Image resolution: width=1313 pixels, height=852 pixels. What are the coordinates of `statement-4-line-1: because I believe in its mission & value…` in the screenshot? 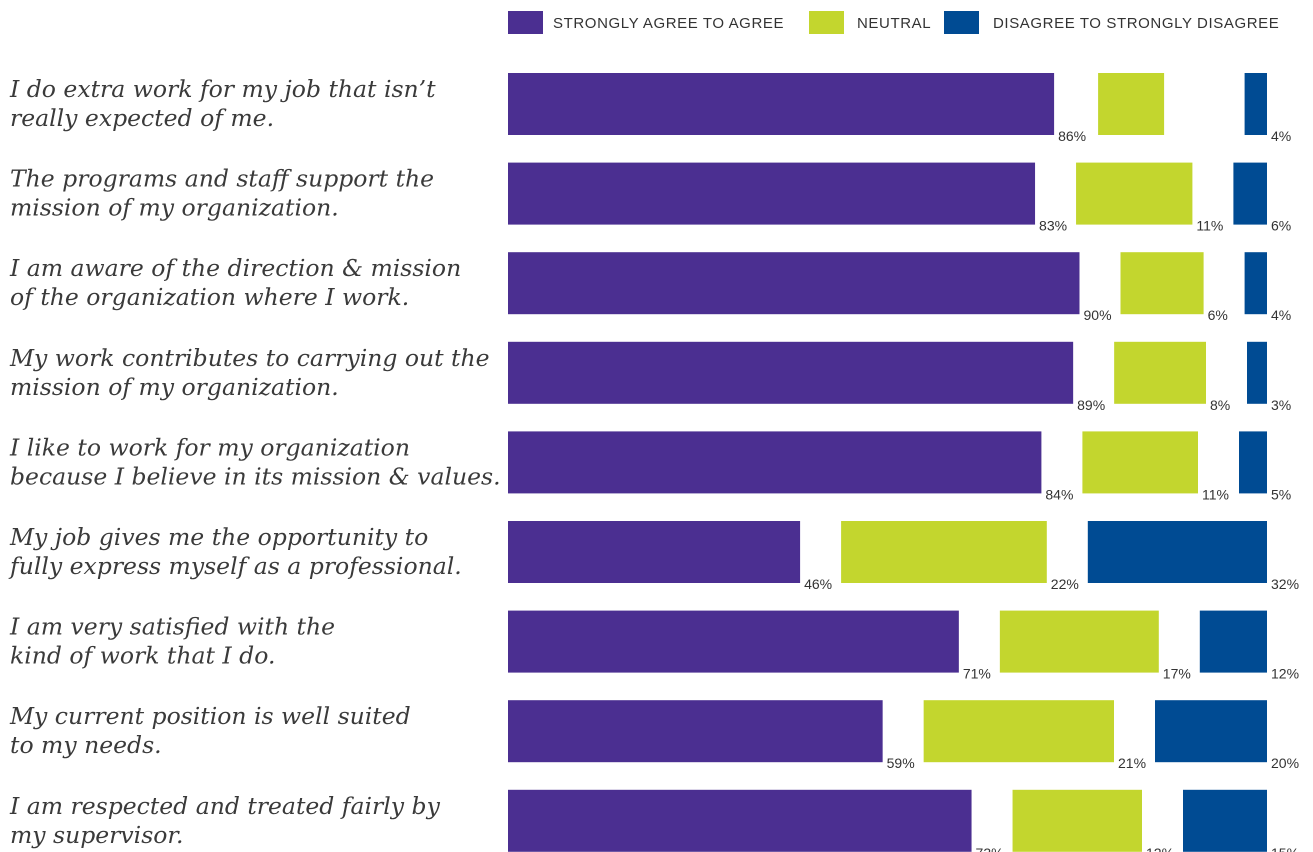 It's located at (255, 476).